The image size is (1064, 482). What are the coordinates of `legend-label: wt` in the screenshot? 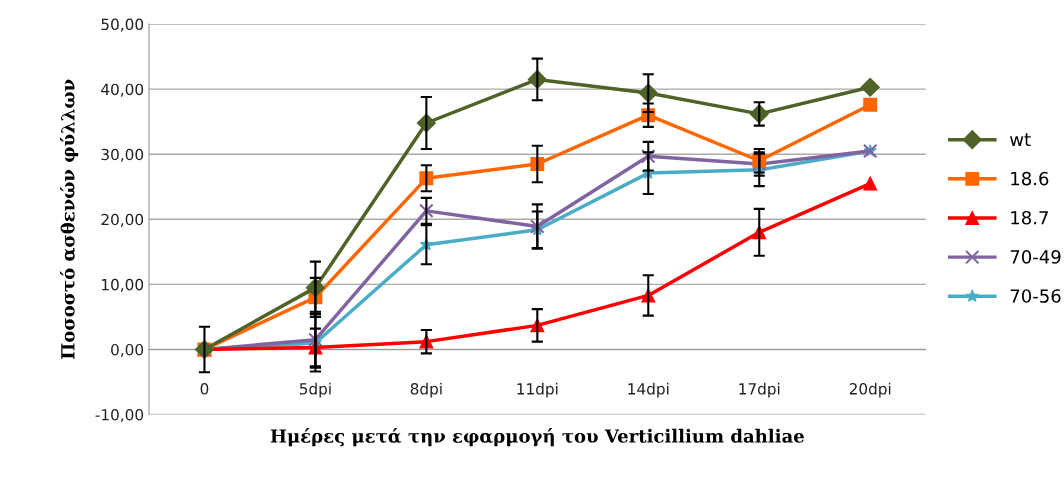 It's located at (1020, 140).